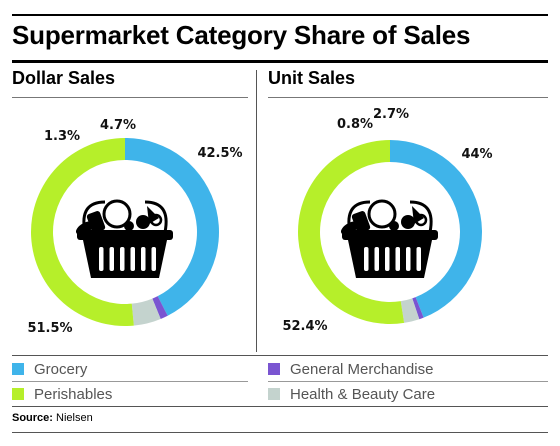 This screenshot has width=560, height=446. I want to click on legend-item-perishables: Perishables, so click(62, 394).